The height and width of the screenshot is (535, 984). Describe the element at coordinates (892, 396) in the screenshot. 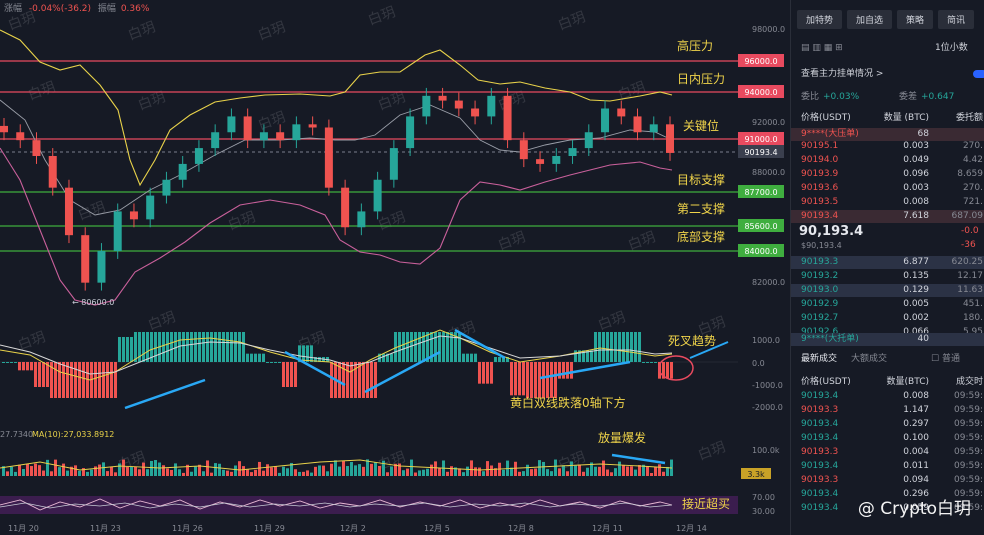

I see `trade-row: 90193.4 0.008 09:59:` at that location.